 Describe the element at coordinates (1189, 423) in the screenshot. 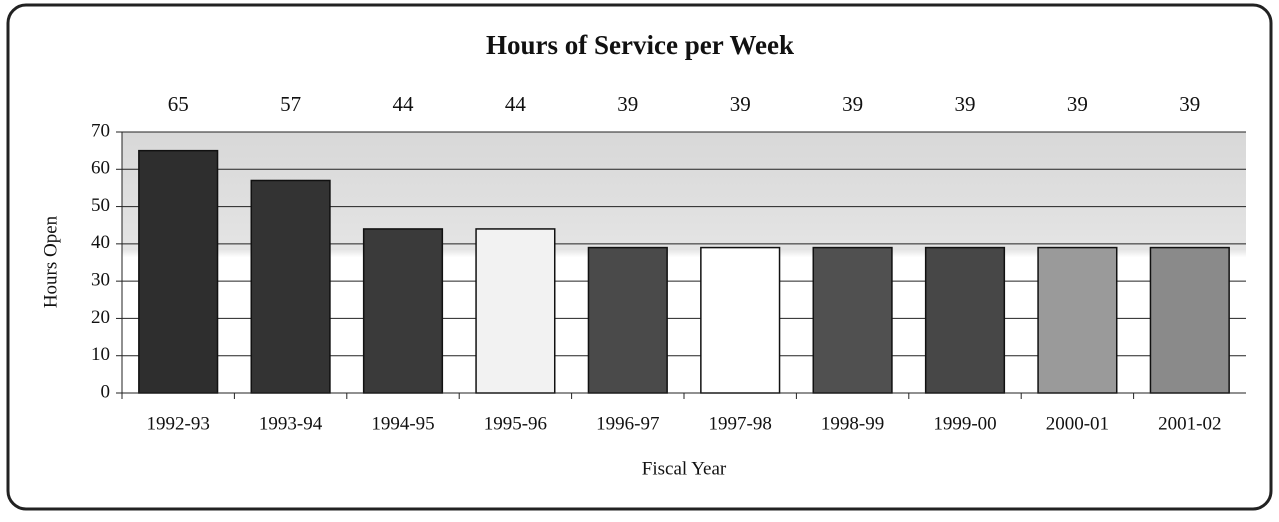

I see `x-tick-label: 2001-02` at that location.